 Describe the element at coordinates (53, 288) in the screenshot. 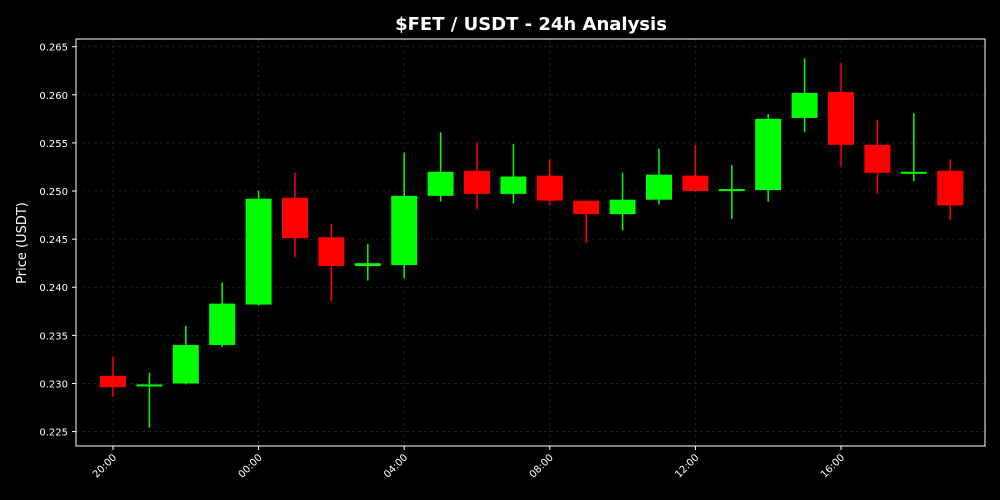

I see `y-tick-label: 0.240` at that location.